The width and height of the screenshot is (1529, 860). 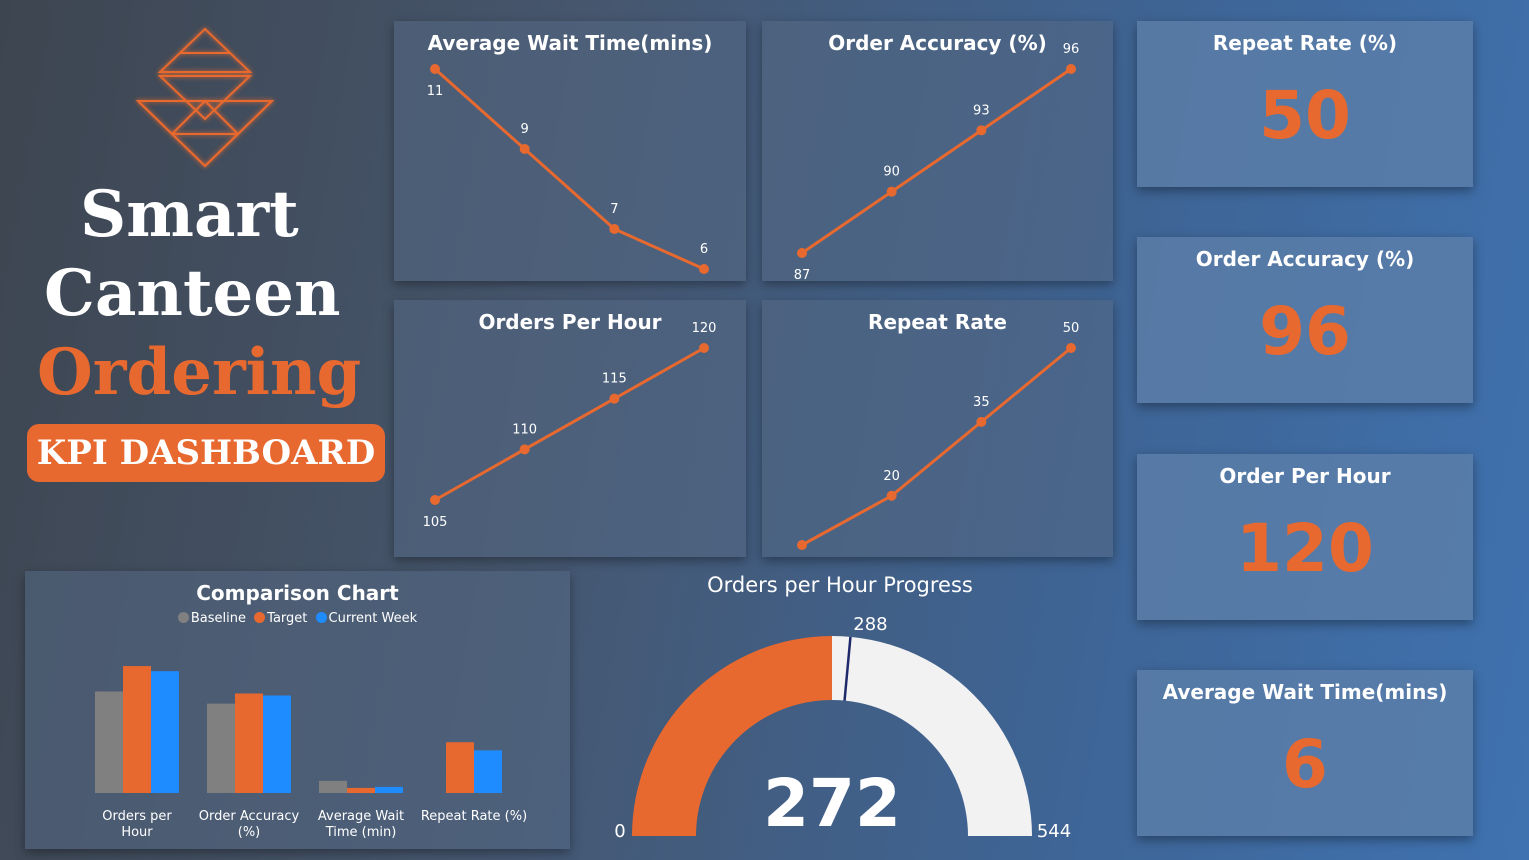 I want to click on line-chart-wait-time: Average Wait Time(mins) 11 9 7 6, so click(x=570, y=151).